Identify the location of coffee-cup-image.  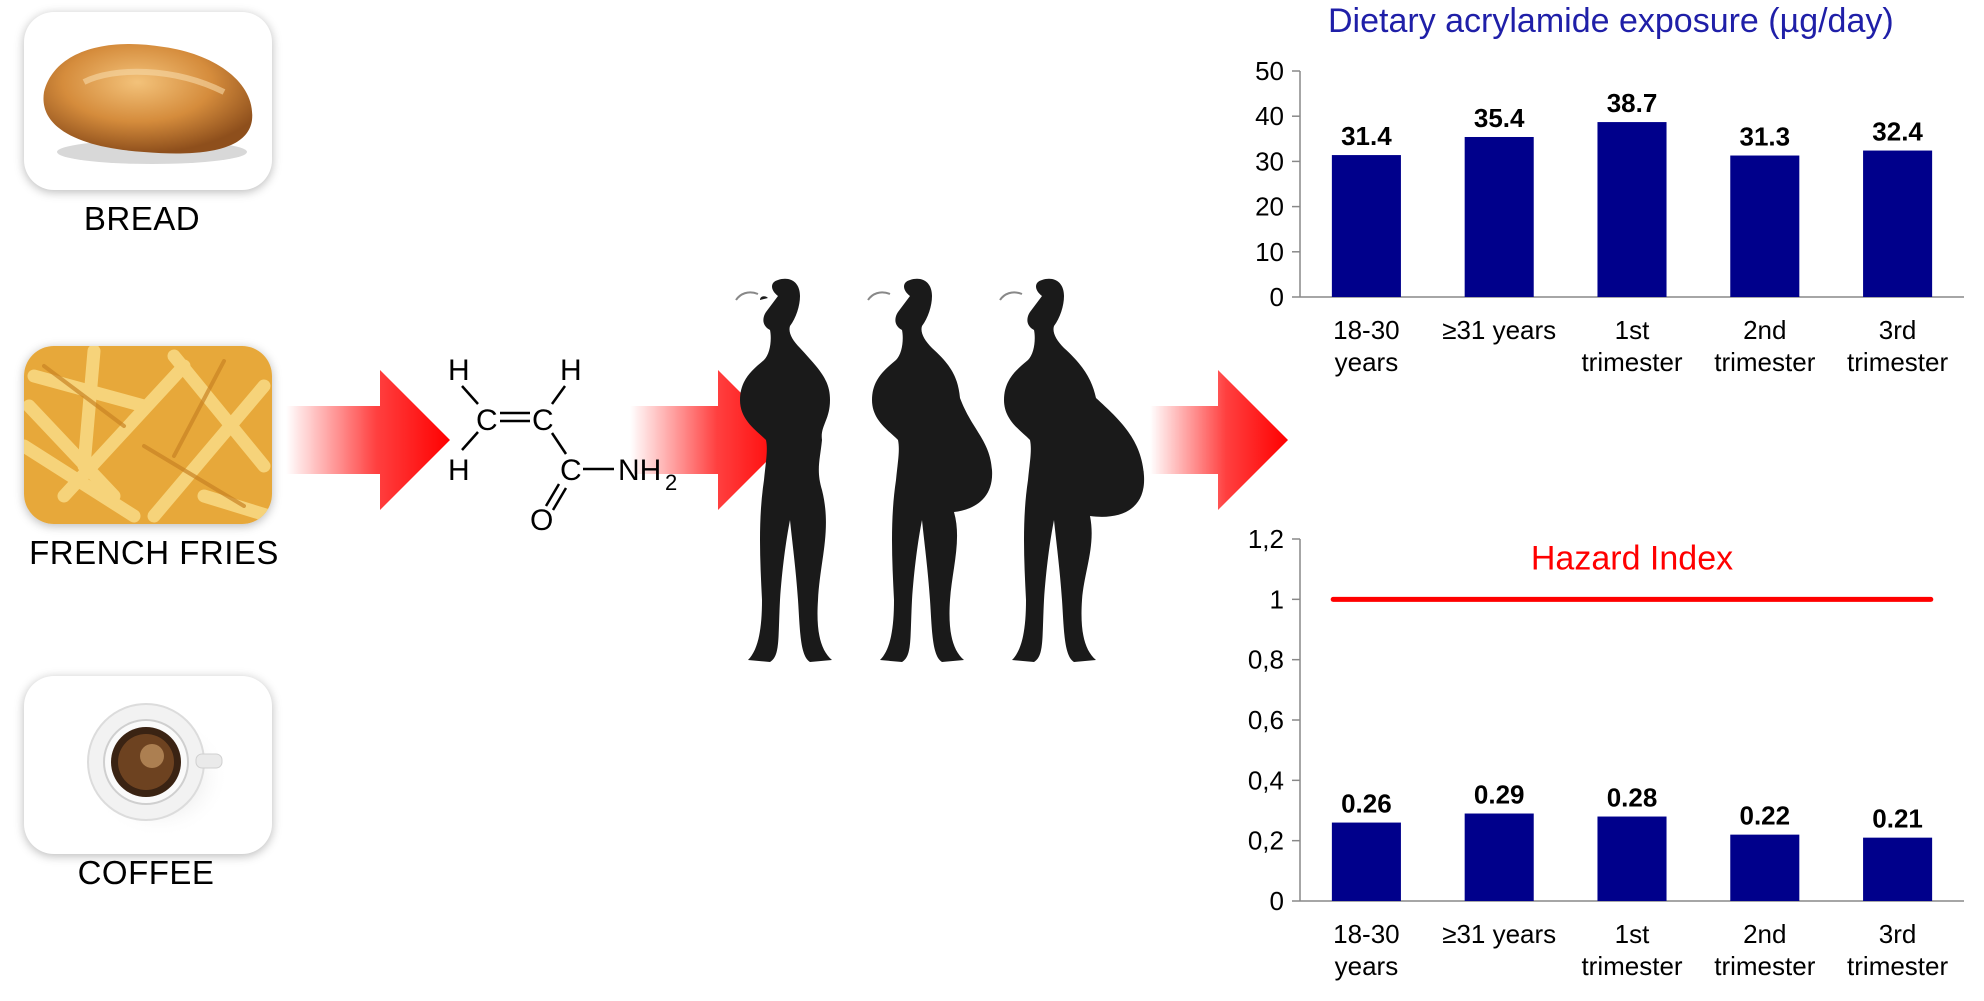
(158, 770).